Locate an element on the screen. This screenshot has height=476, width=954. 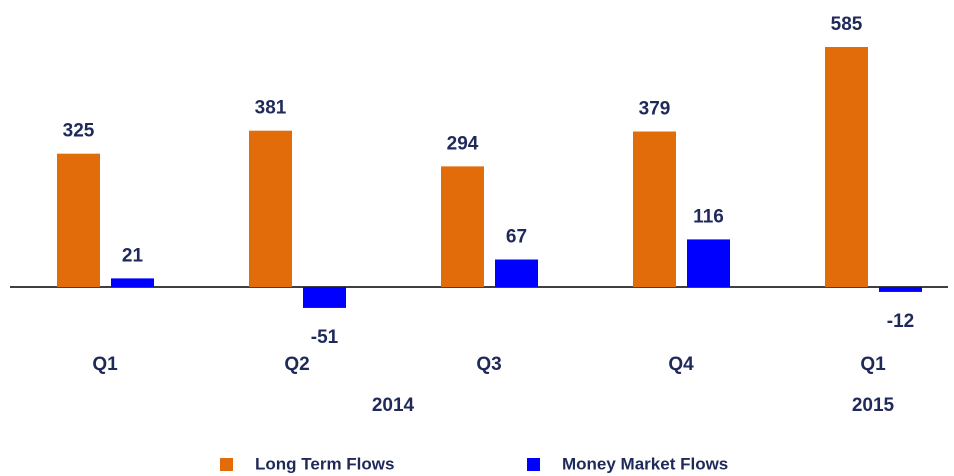
x-tick-label: Q3 is located at coordinates (488, 364).